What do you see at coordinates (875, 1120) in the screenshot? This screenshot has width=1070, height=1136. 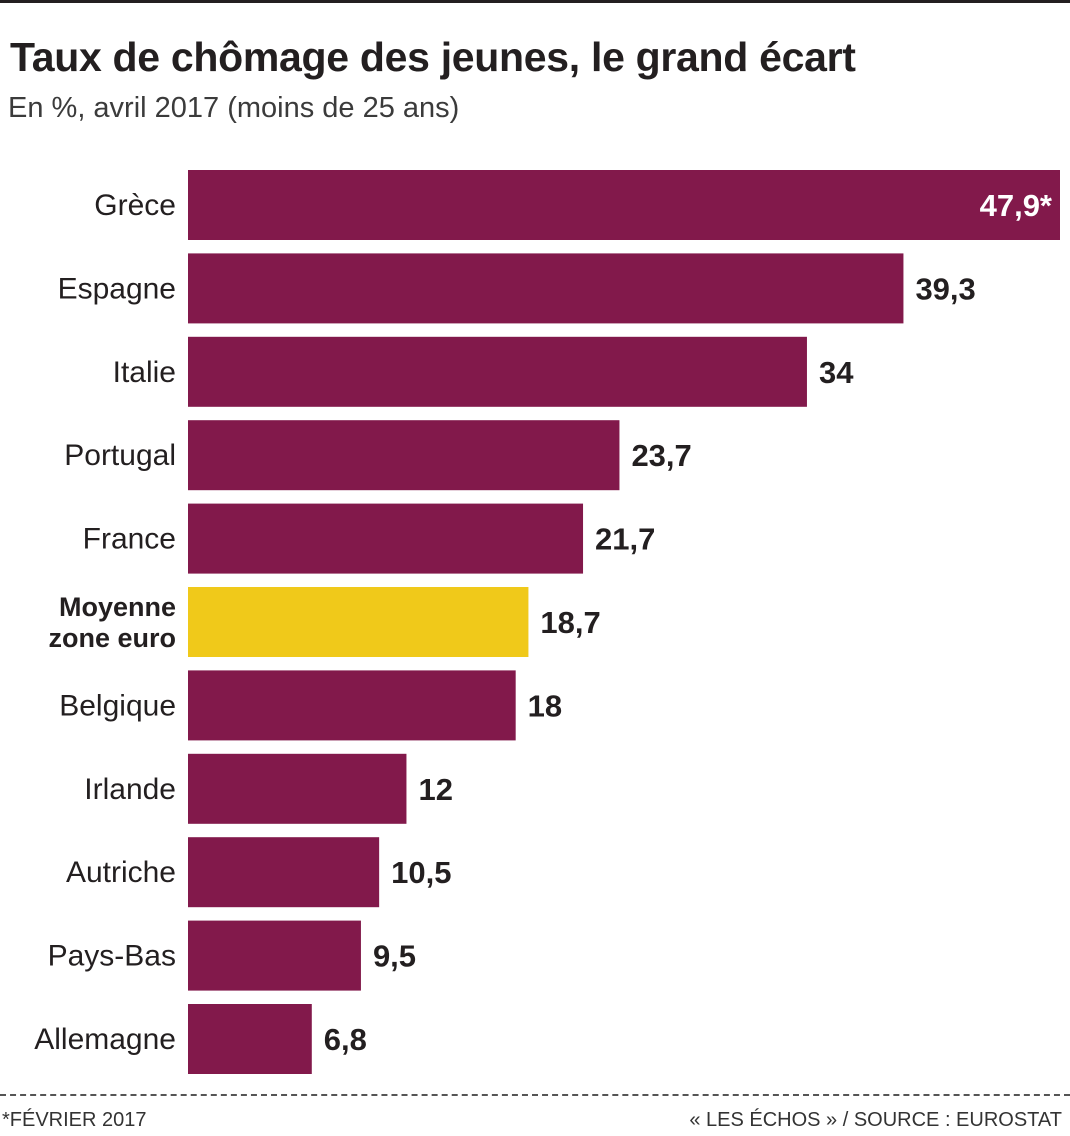 I see `source-credit: « LES ÉCHOS » / SOURCE : EUROSTAT` at bounding box center [875, 1120].